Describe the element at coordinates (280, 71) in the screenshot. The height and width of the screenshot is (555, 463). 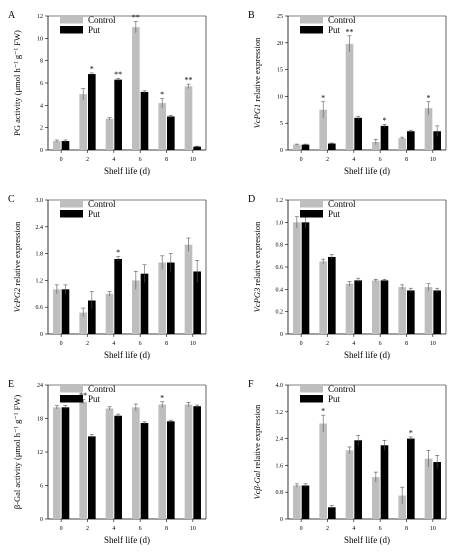
I see `y-tick-label: 15` at that location.